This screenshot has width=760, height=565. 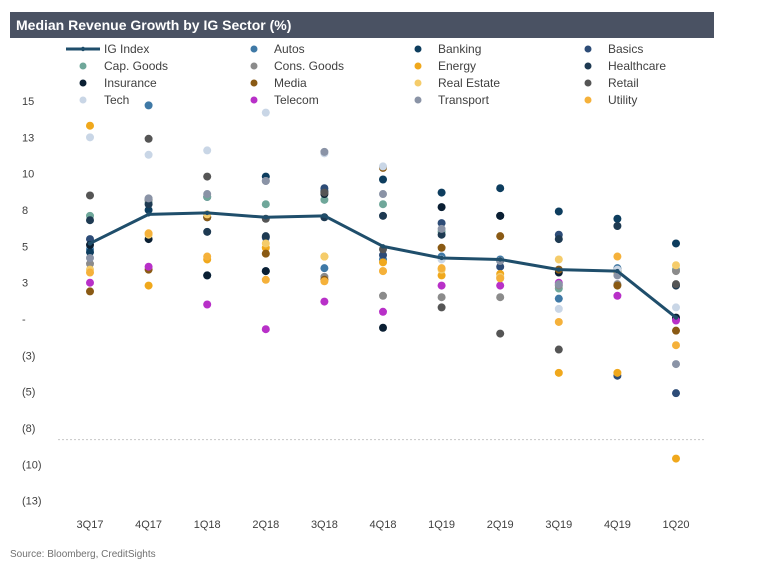 What do you see at coordinates (207, 525) in the screenshot?
I see `x-tick-label: 1Q18` at bounding box center [207, 525].